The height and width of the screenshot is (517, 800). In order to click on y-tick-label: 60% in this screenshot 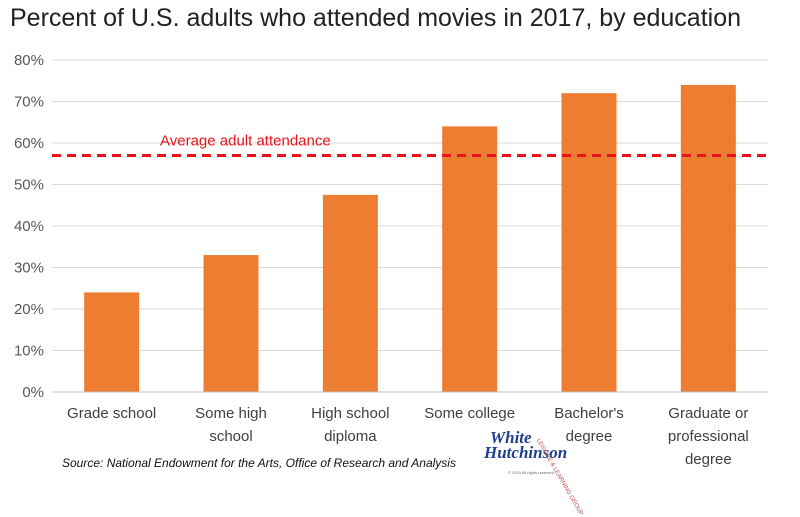, I will do `click(29, 143)`.